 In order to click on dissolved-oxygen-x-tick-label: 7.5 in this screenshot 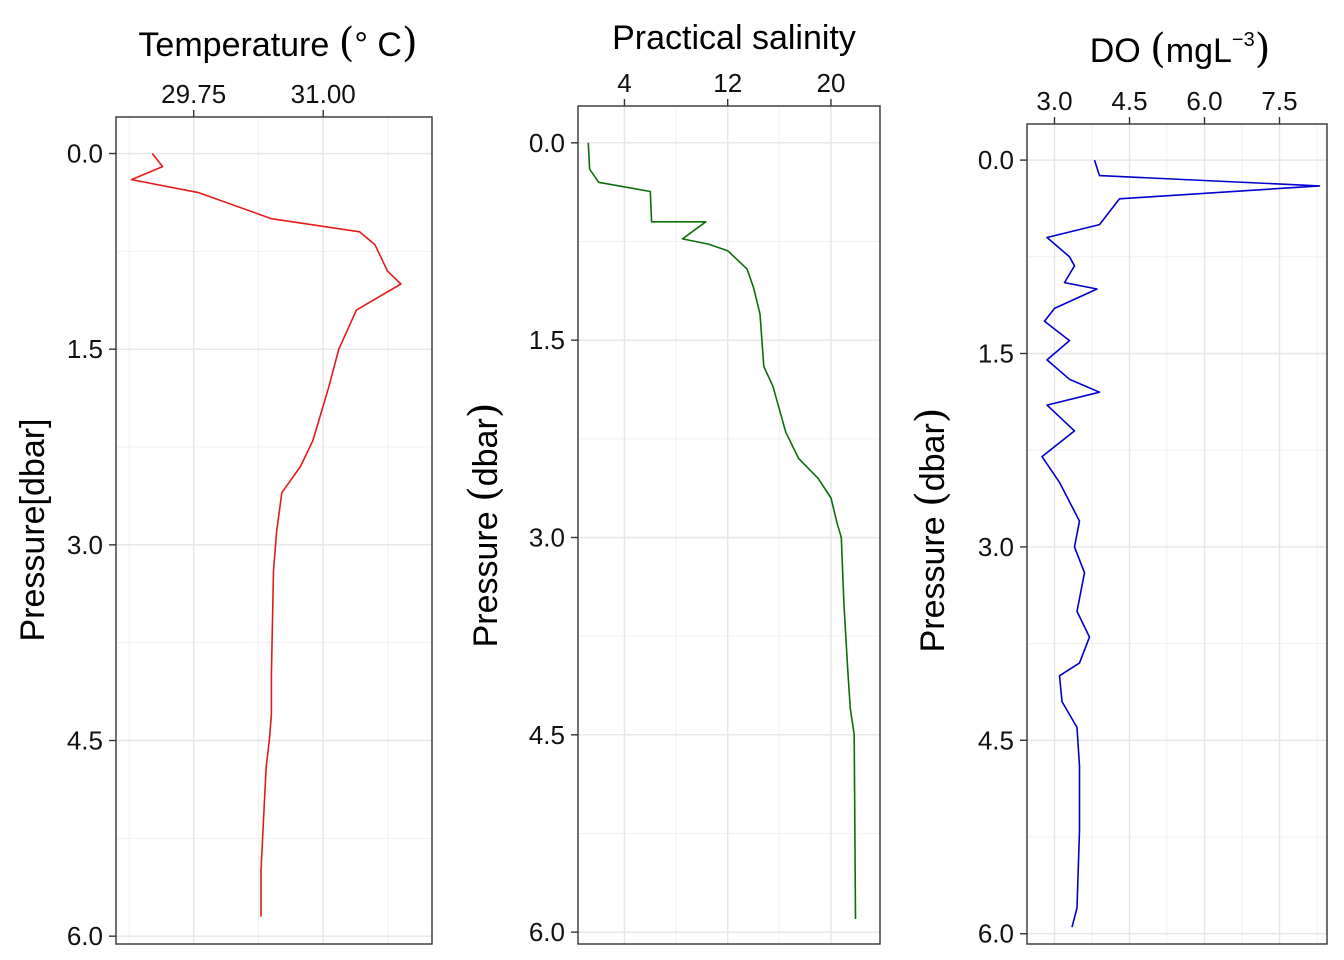, I will do `click(1279, 101)`.